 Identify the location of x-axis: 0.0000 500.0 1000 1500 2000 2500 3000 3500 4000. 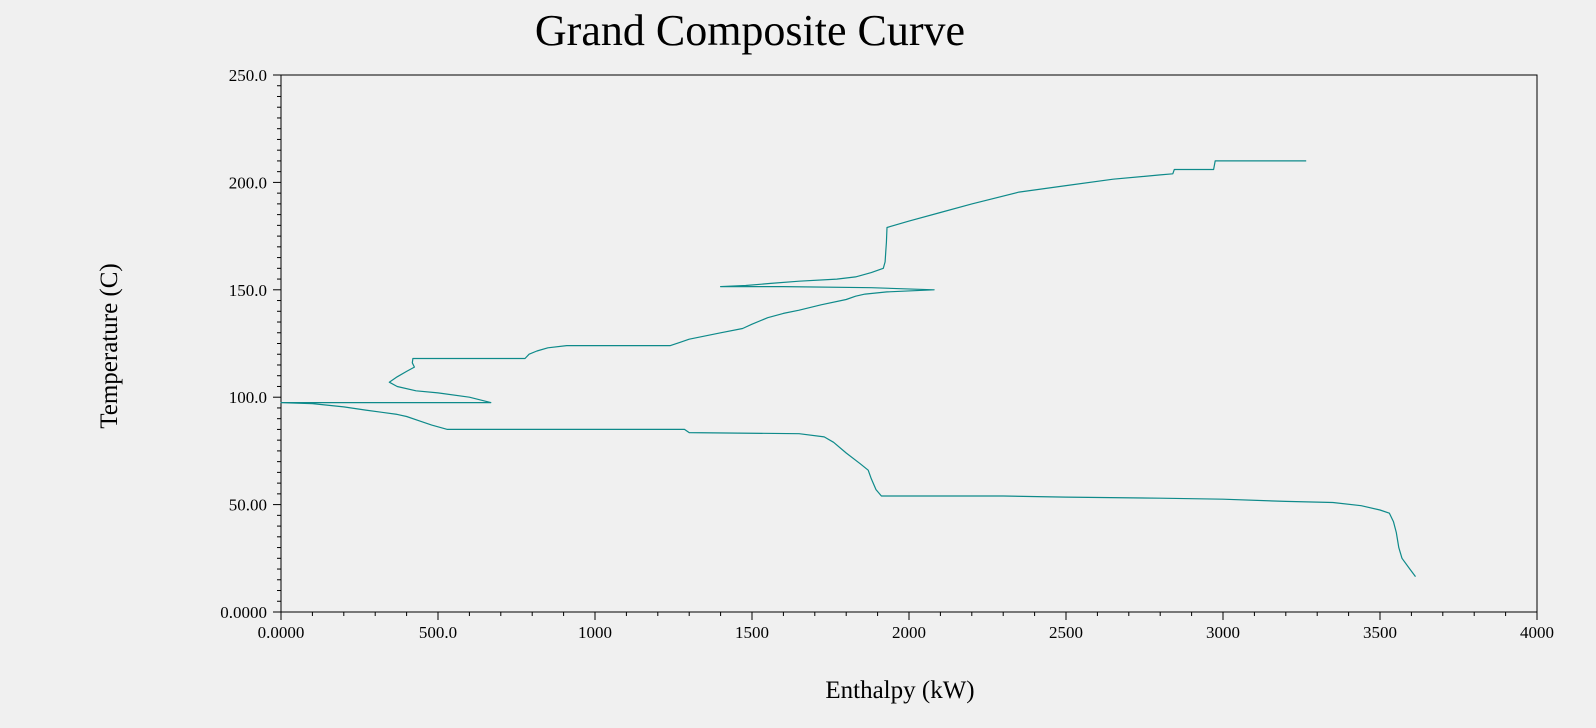
(906, 627).